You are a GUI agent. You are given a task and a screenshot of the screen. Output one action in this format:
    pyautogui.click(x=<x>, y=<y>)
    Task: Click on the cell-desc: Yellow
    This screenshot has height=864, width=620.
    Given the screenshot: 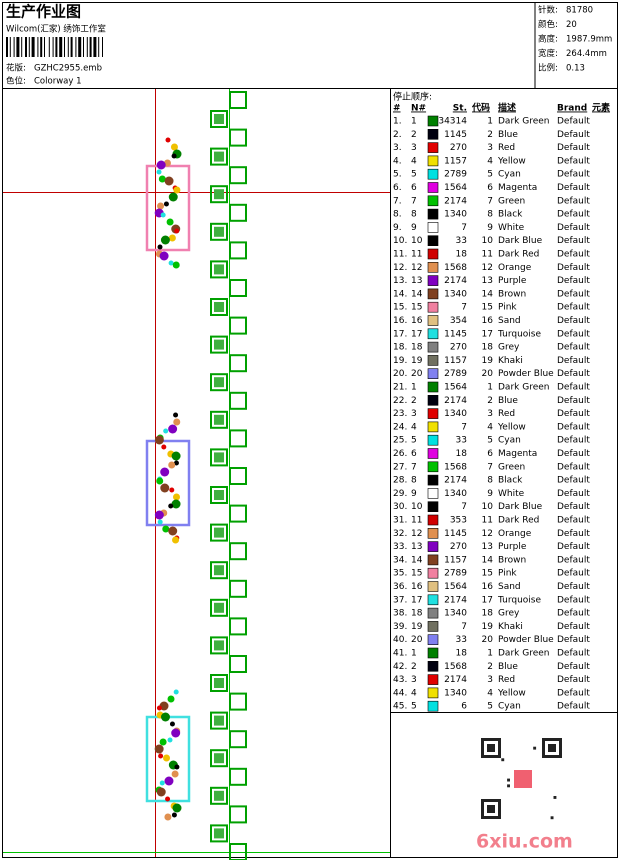 What is the action you would take?
    pyautogui.click(x=511, y=161)
    